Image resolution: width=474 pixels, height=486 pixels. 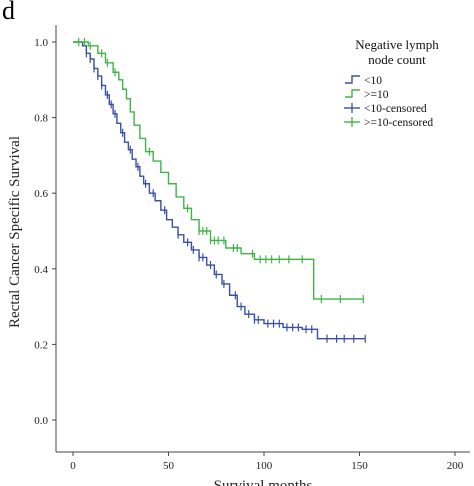 What do you see at coordinates (398, 123) in the screenshot?
I see `legend-entry-label: >=10-censored` at bounding box center [398, 123].